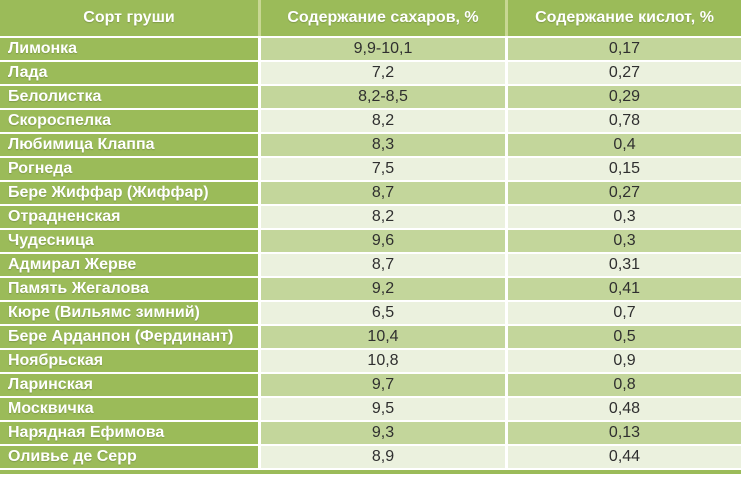  What do you see at coordinates (381, 18) in the screenshot?
I see `header-sugar-content: Содержание сахаров, %` at bounding box center [381, 18].